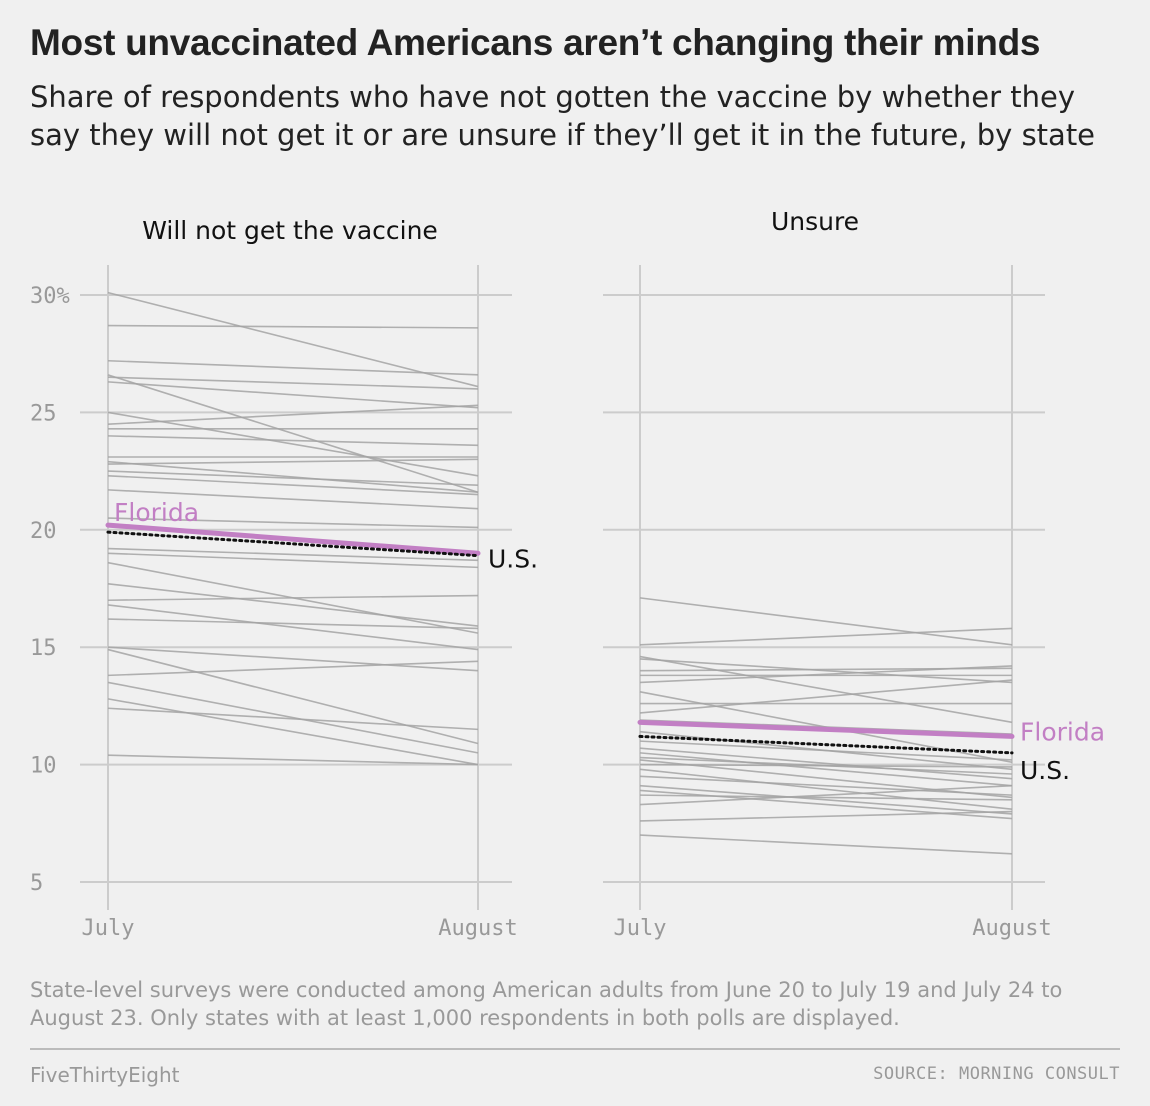  What do you see at coordinates (43, 413) in the screenshot?
I see `y-tick-label: 25` at bounding box center [43, 413].